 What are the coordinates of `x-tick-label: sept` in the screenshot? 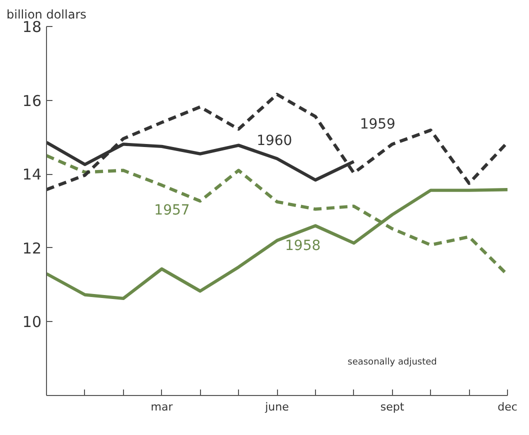 It's located at (392, 407).